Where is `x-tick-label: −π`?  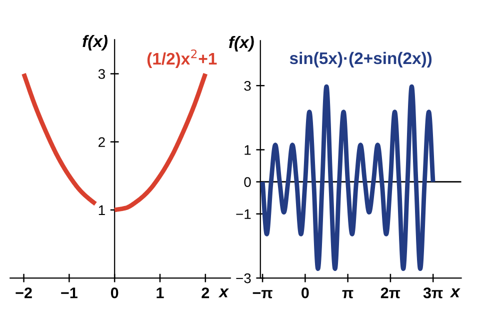
x-tick-label: −π is located at coordinates (262, 294).